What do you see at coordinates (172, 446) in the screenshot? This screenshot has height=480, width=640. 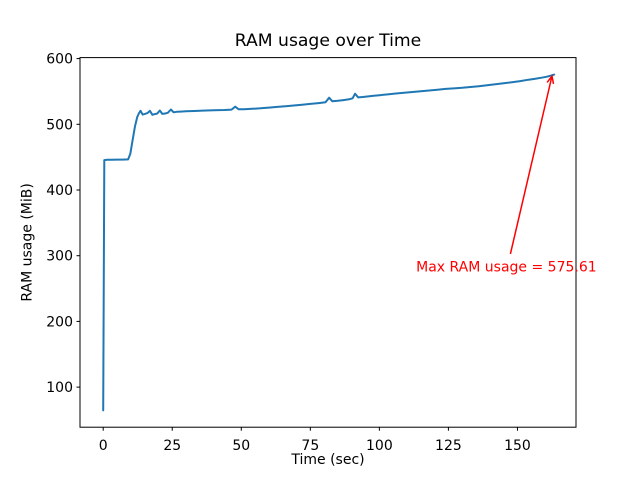 I see `x-tick-label: 25` at bounding box center [172, 446].